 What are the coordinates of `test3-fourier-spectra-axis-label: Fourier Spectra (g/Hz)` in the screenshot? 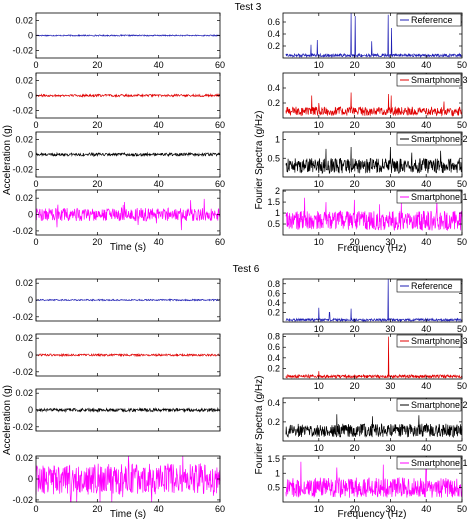 It's located at (259, 160).